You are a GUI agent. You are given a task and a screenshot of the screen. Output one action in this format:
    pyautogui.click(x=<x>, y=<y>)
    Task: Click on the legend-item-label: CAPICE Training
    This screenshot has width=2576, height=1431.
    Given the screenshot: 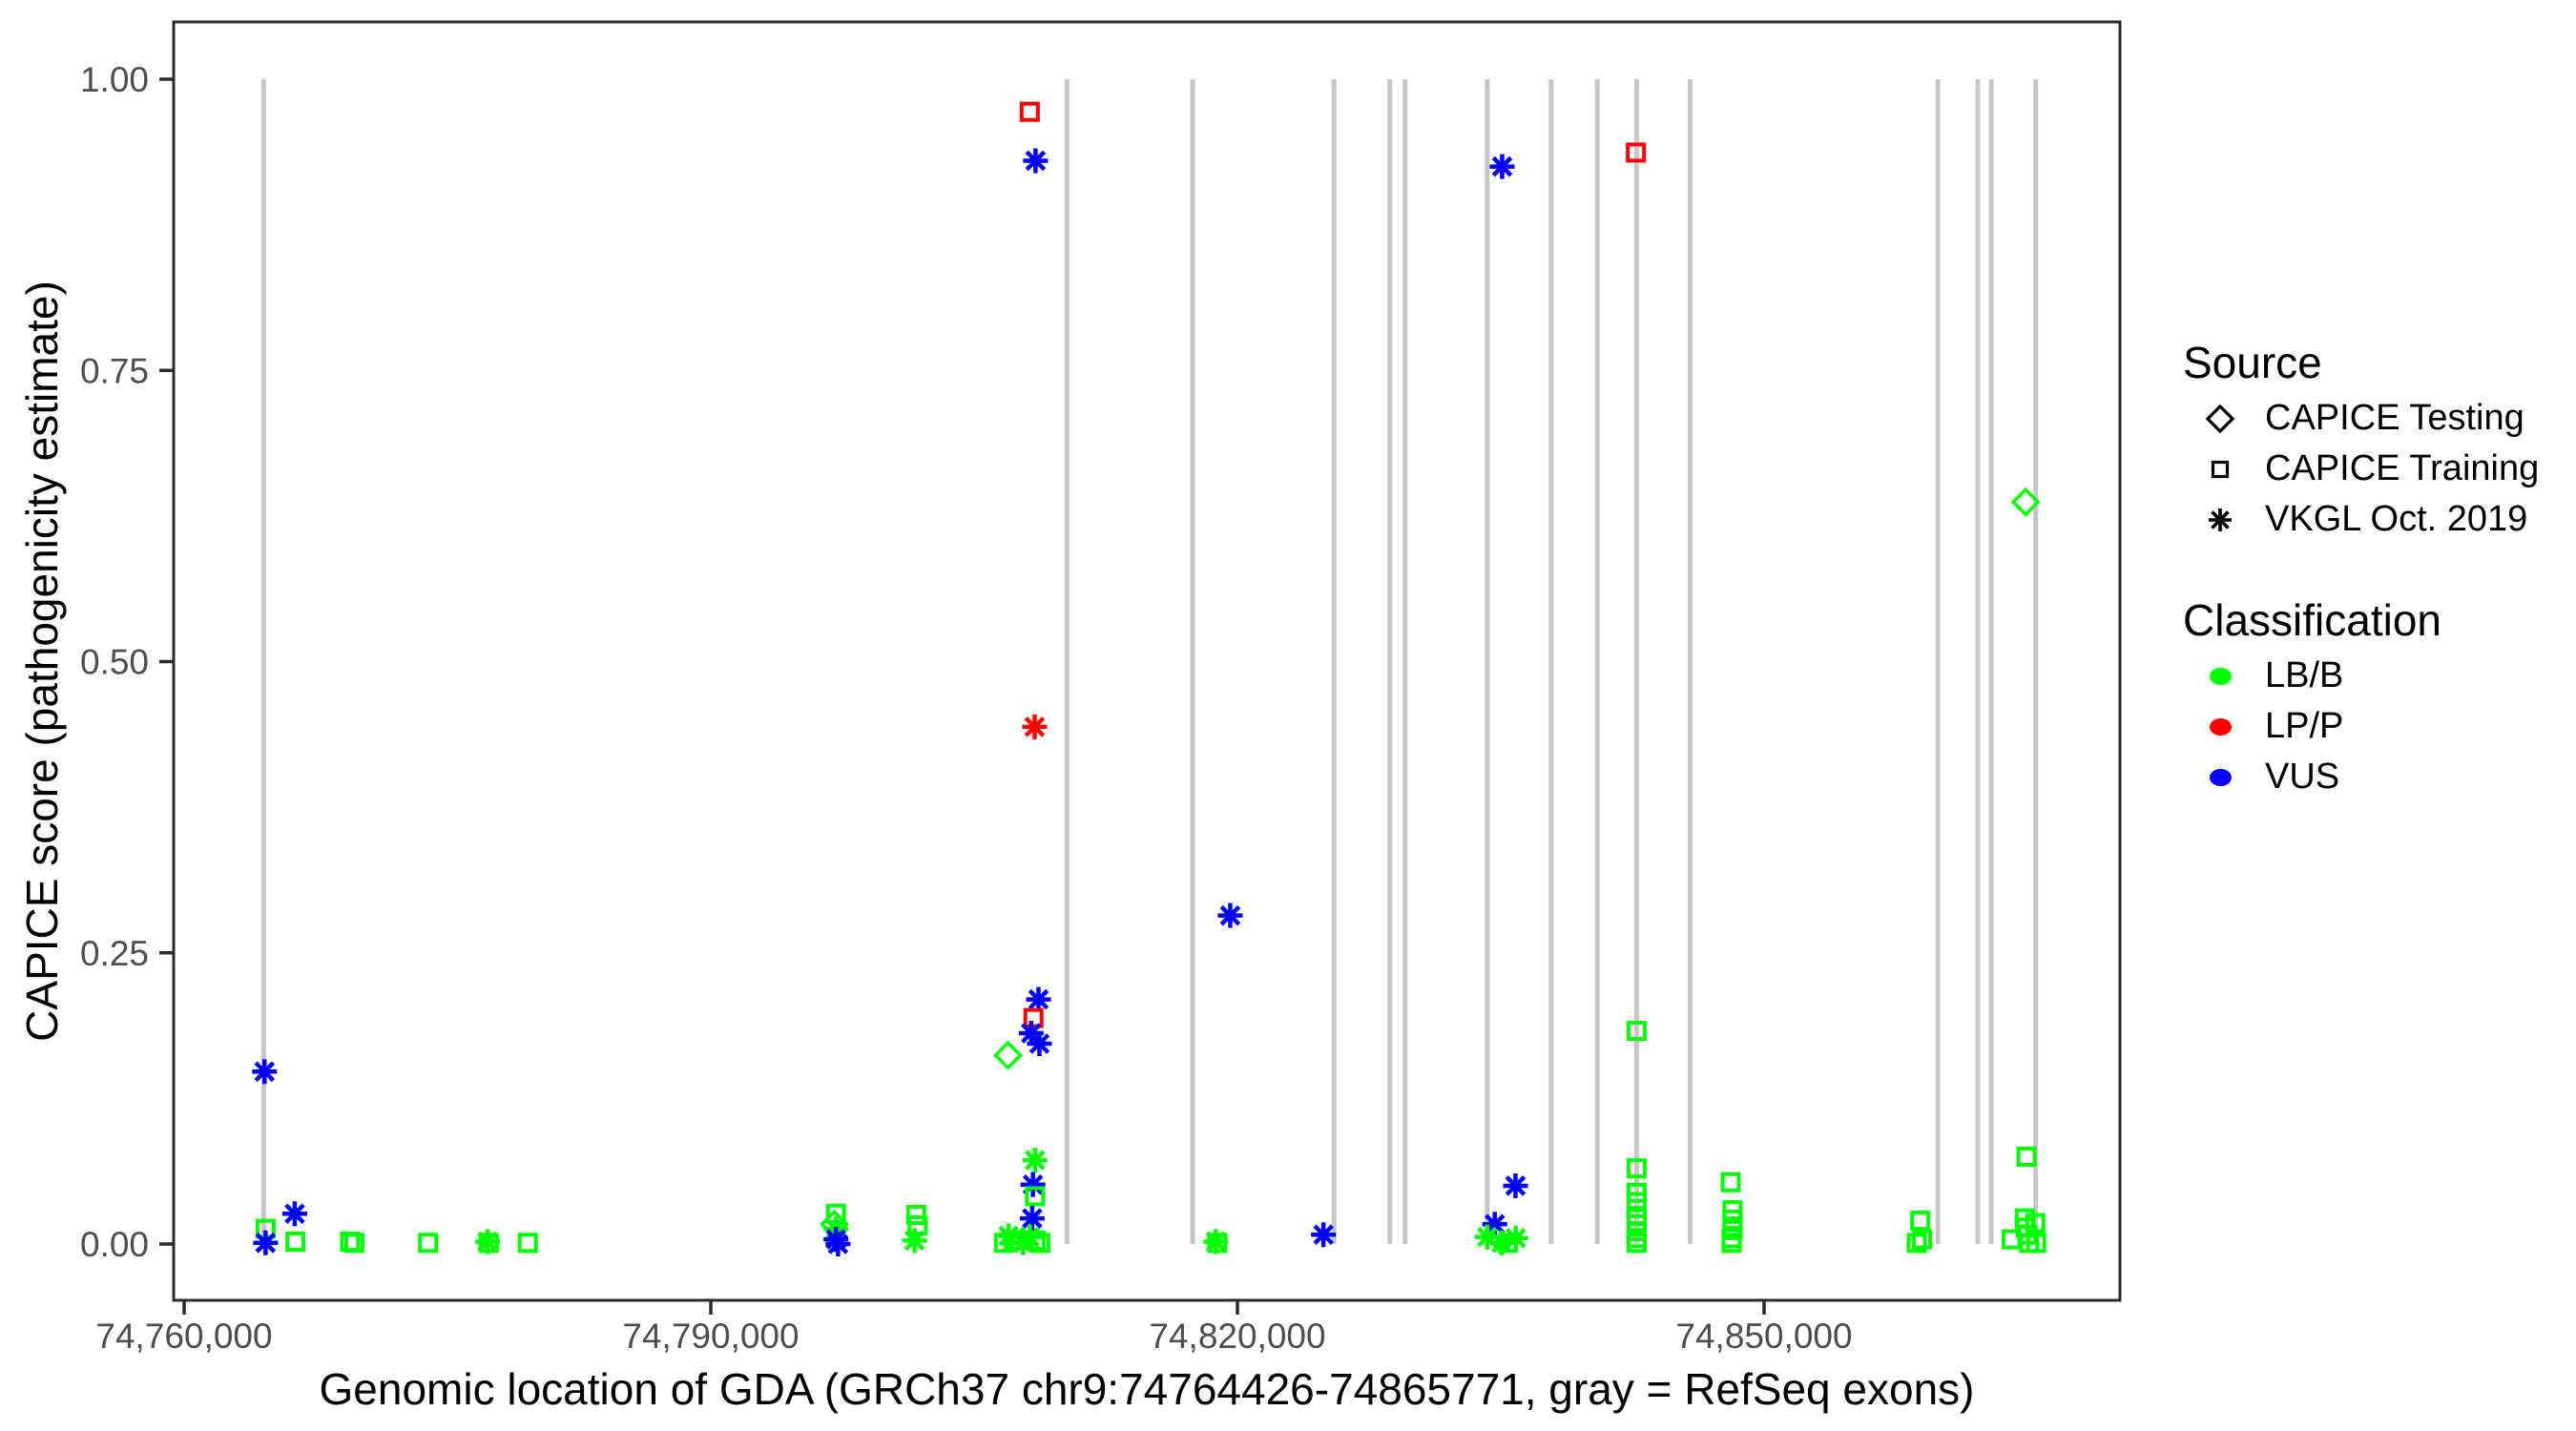 What is the action you would take?
    pyautogui.click(x=2402, y=468)
    